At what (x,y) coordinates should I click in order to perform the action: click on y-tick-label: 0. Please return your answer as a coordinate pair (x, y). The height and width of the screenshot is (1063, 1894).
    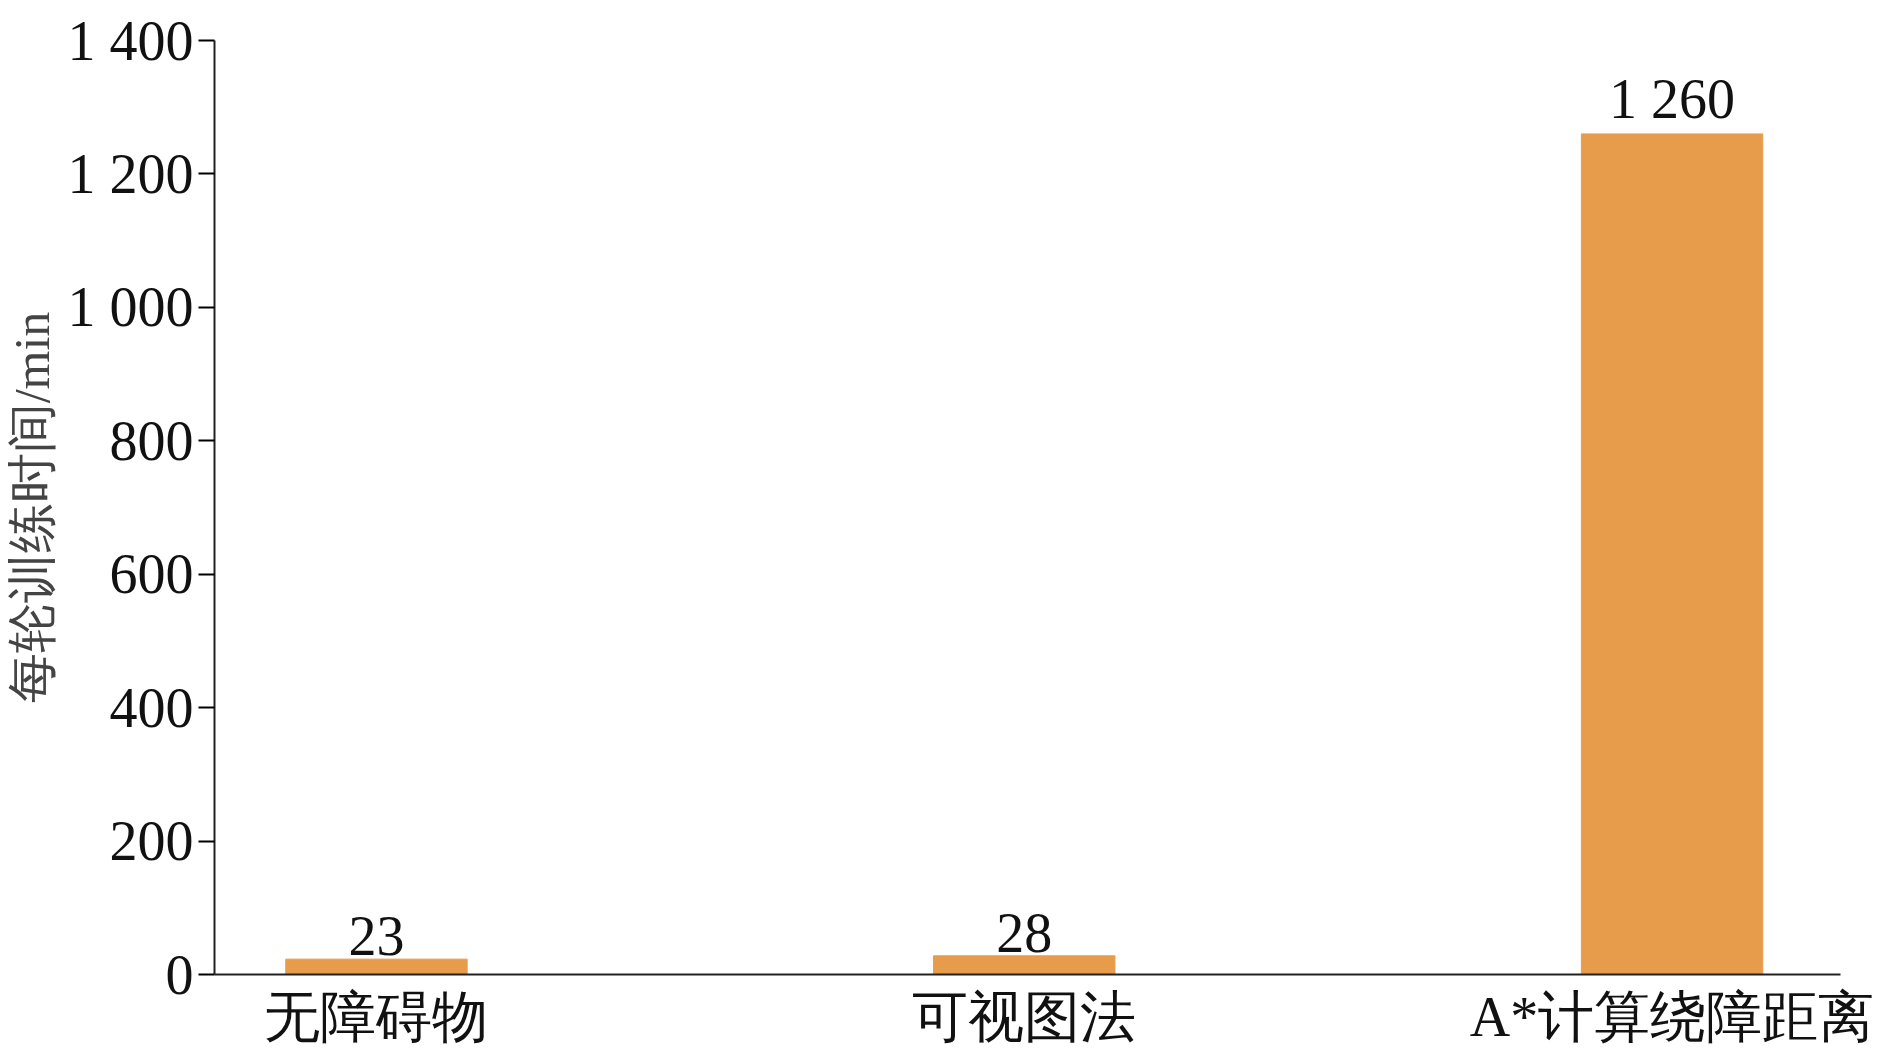
    Looking at the image, I should click on (179, 974).